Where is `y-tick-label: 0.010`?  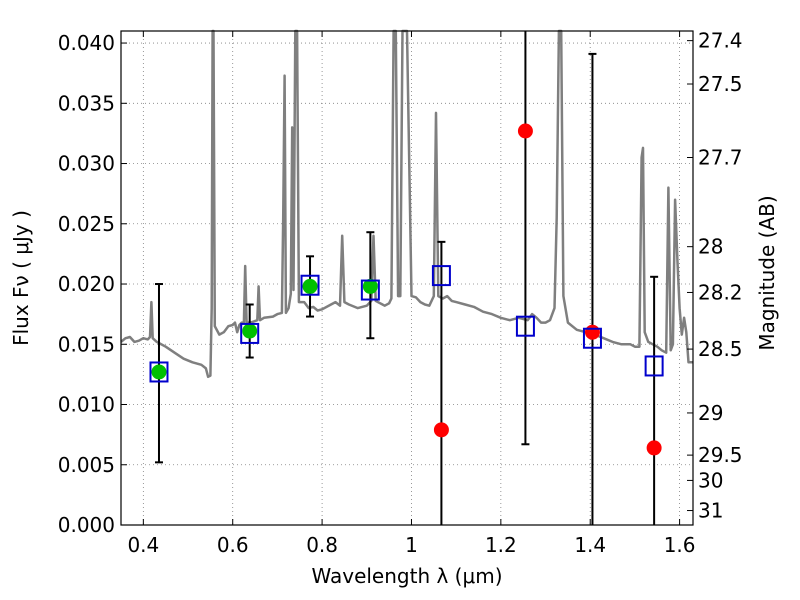
y-tick-label: 0.010 is located at coordinates (86, 405).